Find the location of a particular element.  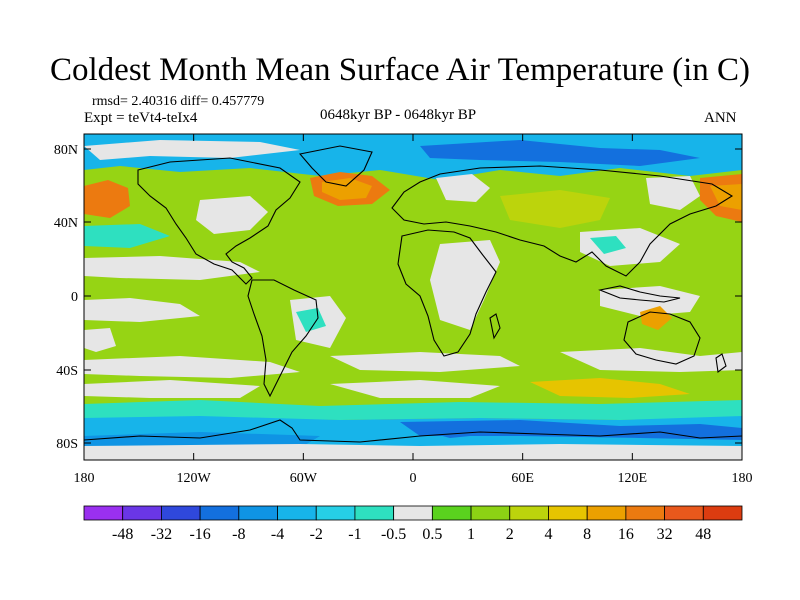

colorbar-label: 16 is located at coordinates (626, 534).